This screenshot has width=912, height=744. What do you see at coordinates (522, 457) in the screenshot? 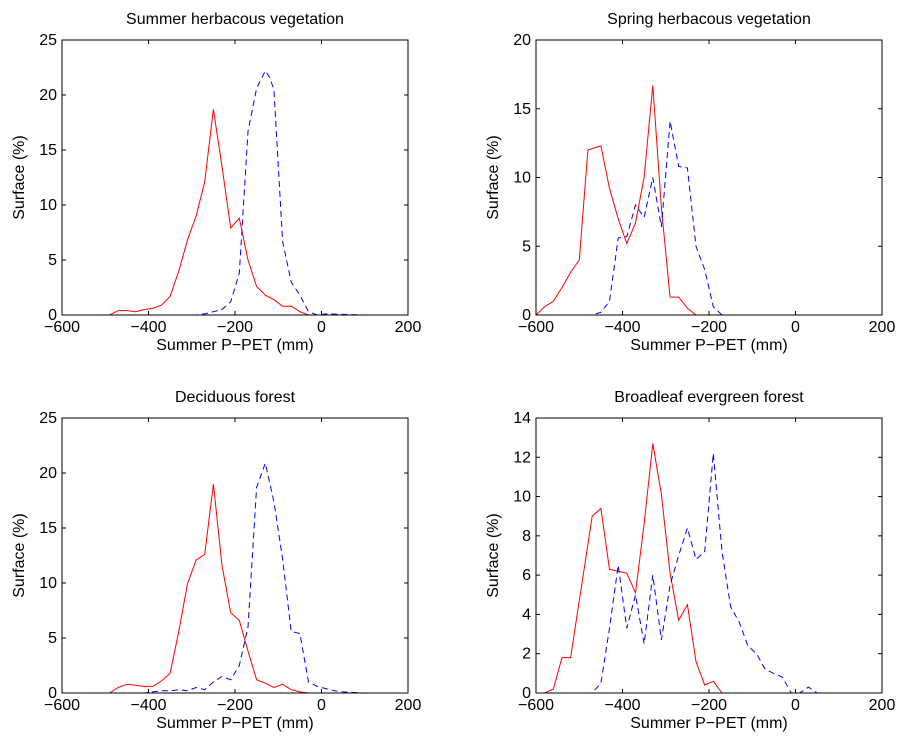
I see `y-tick-label: 12` at bounding box center [522, 457].